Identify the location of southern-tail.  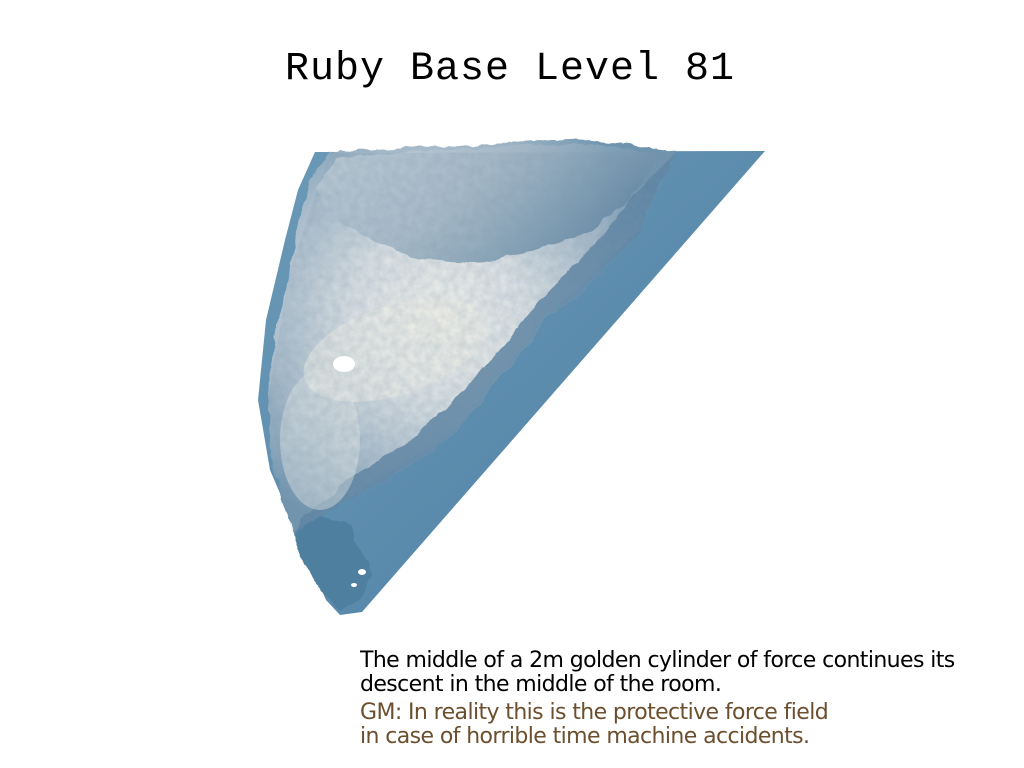
(332, 565).